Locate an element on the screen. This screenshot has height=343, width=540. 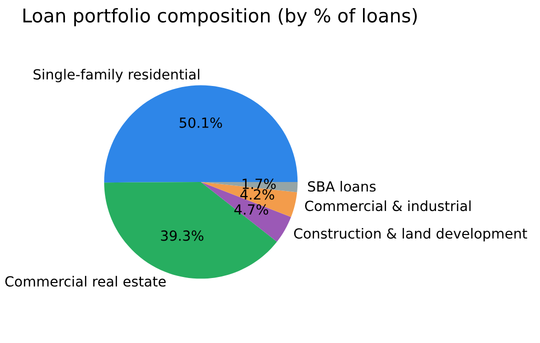
data-label: 39.3% is located at coordinates (182, 235).